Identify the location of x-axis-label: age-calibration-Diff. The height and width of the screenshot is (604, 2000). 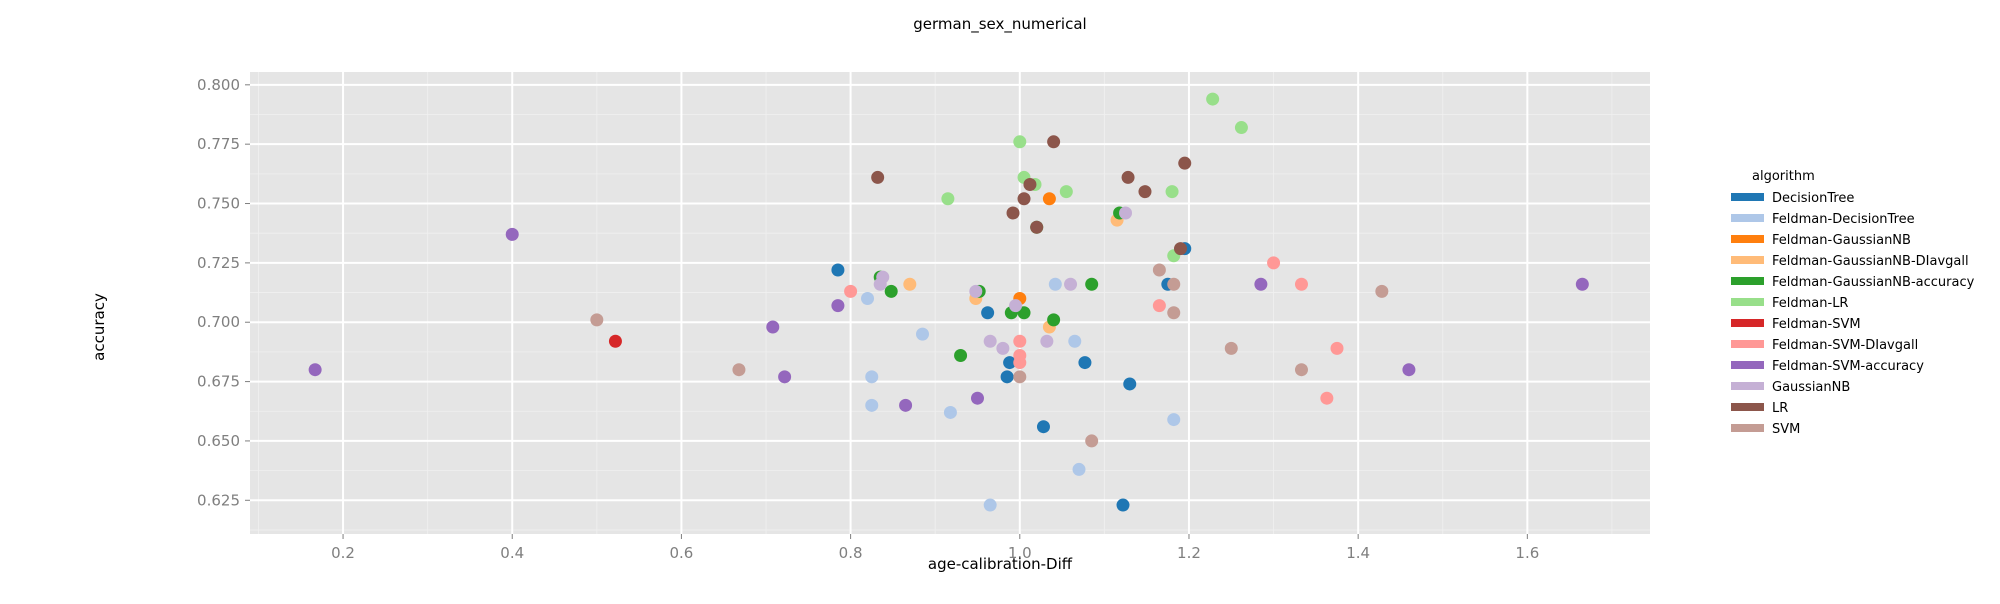
(1000, 564).